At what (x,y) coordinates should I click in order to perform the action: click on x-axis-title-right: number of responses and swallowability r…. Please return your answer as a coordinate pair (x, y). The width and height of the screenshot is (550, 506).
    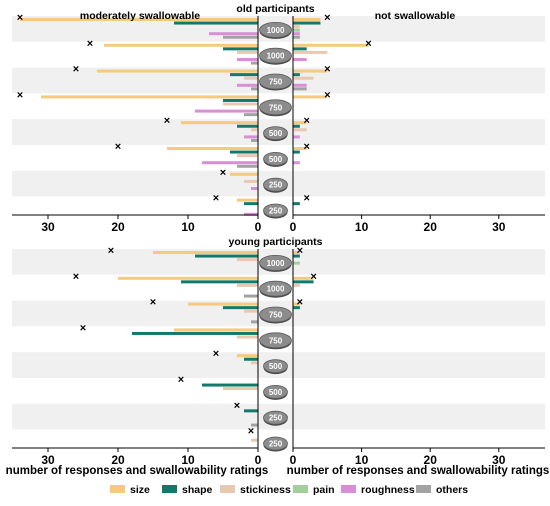
    Looking at the image, I should click on (418, 471).